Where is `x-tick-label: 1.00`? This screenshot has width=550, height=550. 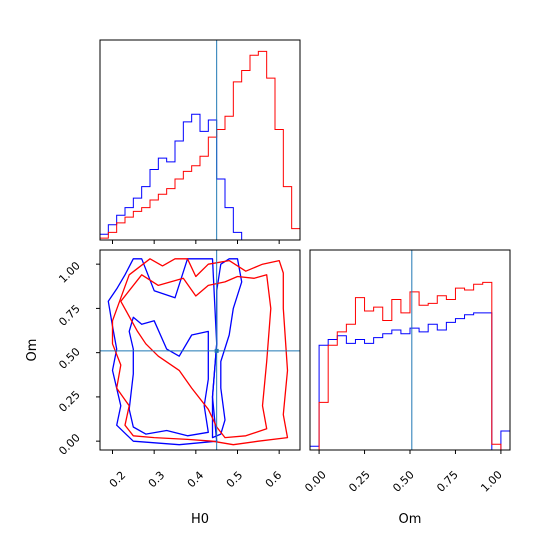 x-tick-label: 1.00 is located at coordinates (491, 481).